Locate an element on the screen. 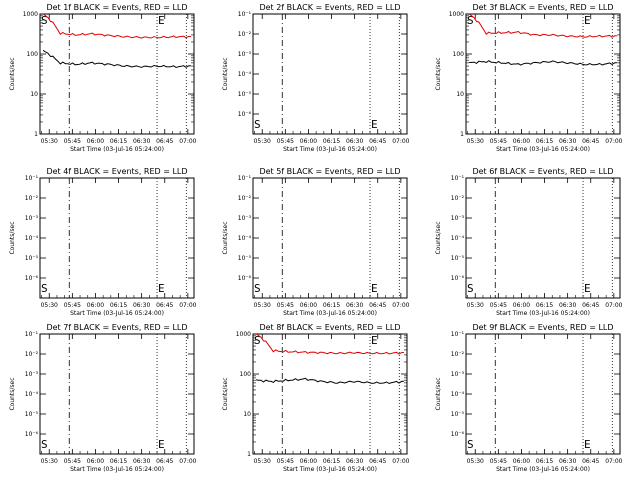  panel-title: Det 1f BLACK = Events, RED = LLD is located at coordinates (116, 7).